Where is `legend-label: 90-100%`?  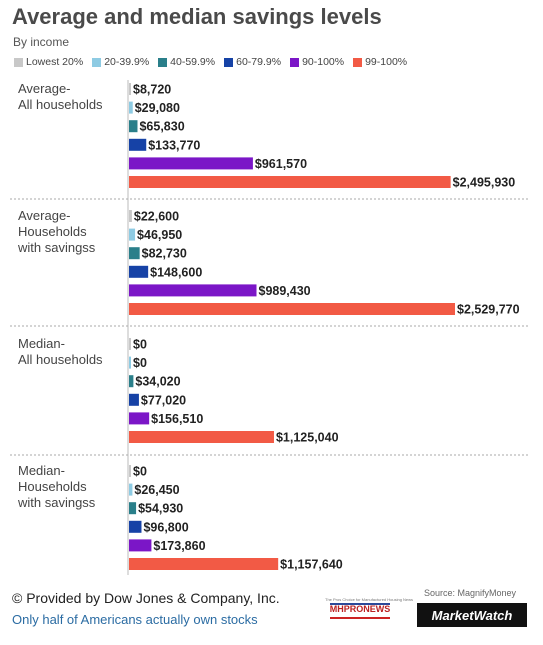
legend-label: 90-100% is located at coordinates (323, 62).